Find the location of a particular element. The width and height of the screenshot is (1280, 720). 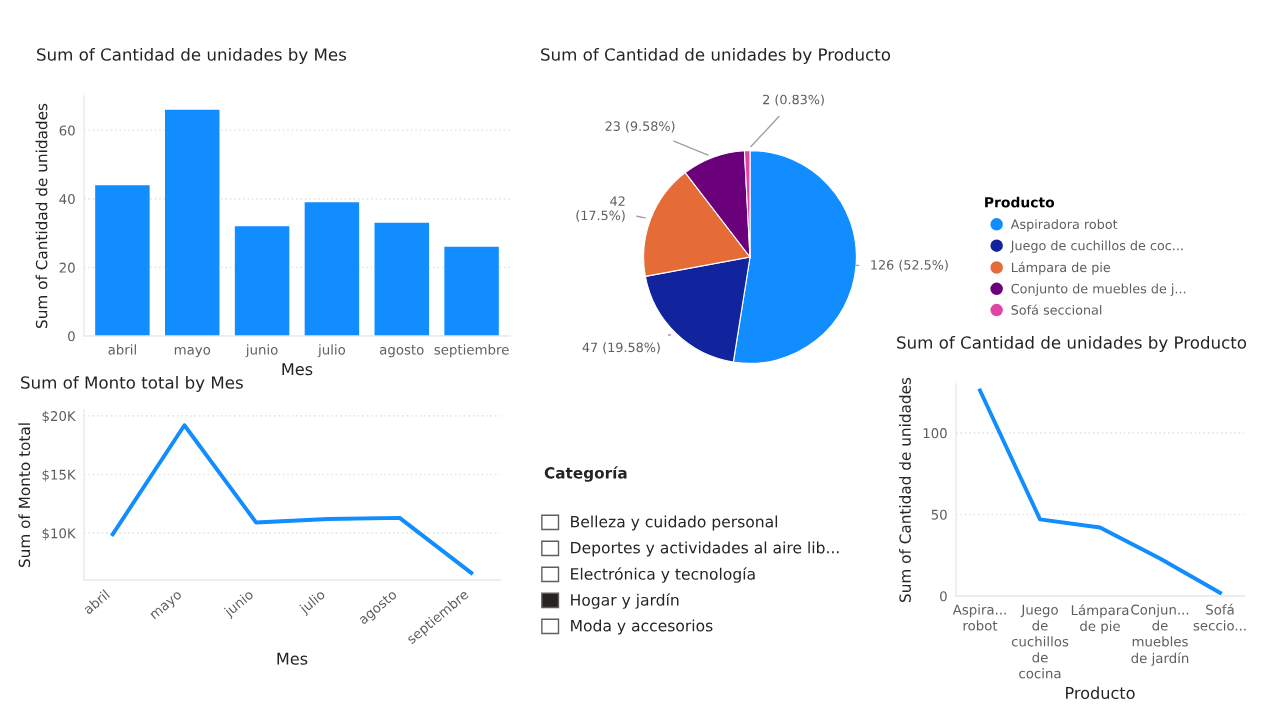

chart-title: Sum of Monto total by Mes is located at coordinates (132, 384).